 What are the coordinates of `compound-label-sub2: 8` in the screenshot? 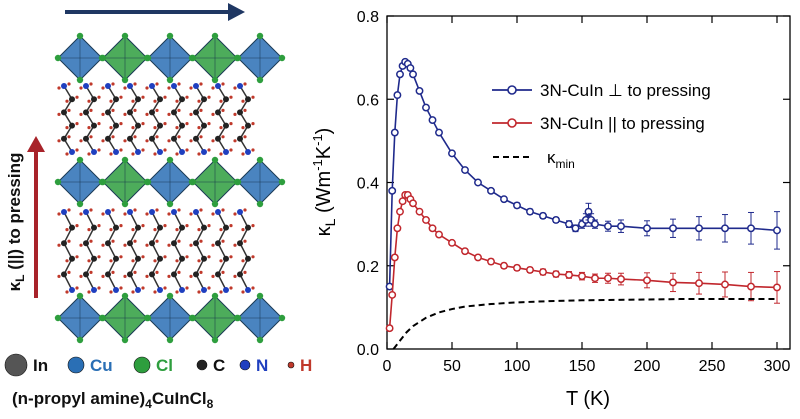 It's located at (210, 404).